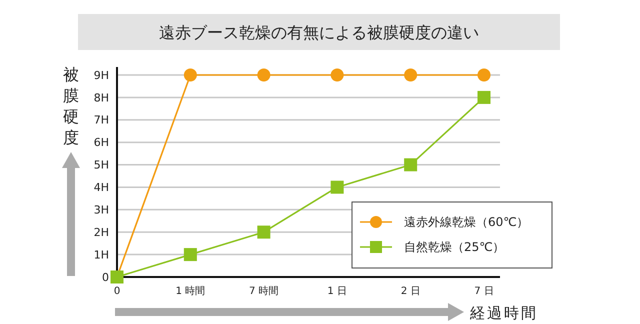 The width and height of the screenshot is (640, 324). Describe the element at coordinates (101, 187) in the screenshot. I see `y-tick-label: 4H` at that location.